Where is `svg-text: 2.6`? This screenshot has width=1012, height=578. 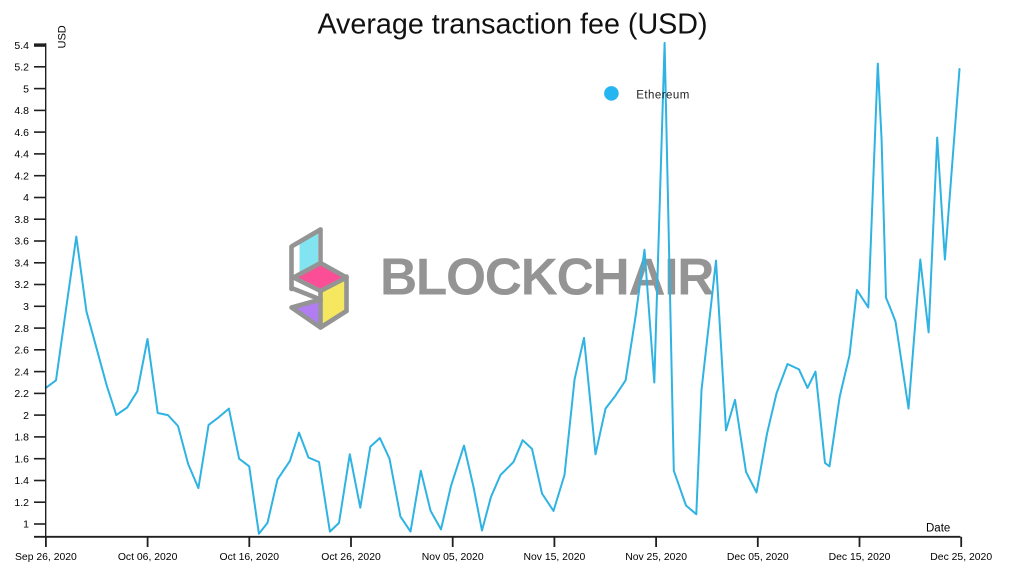 svg-text: 2.6 is located at coordinates (21, 351).